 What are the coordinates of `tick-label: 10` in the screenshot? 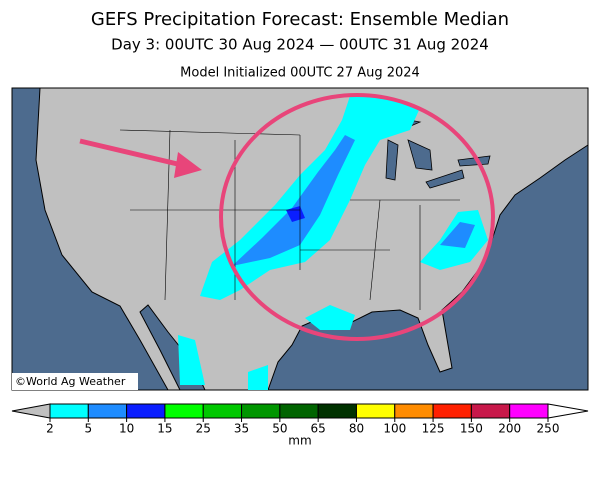 It's located at (126, 429).